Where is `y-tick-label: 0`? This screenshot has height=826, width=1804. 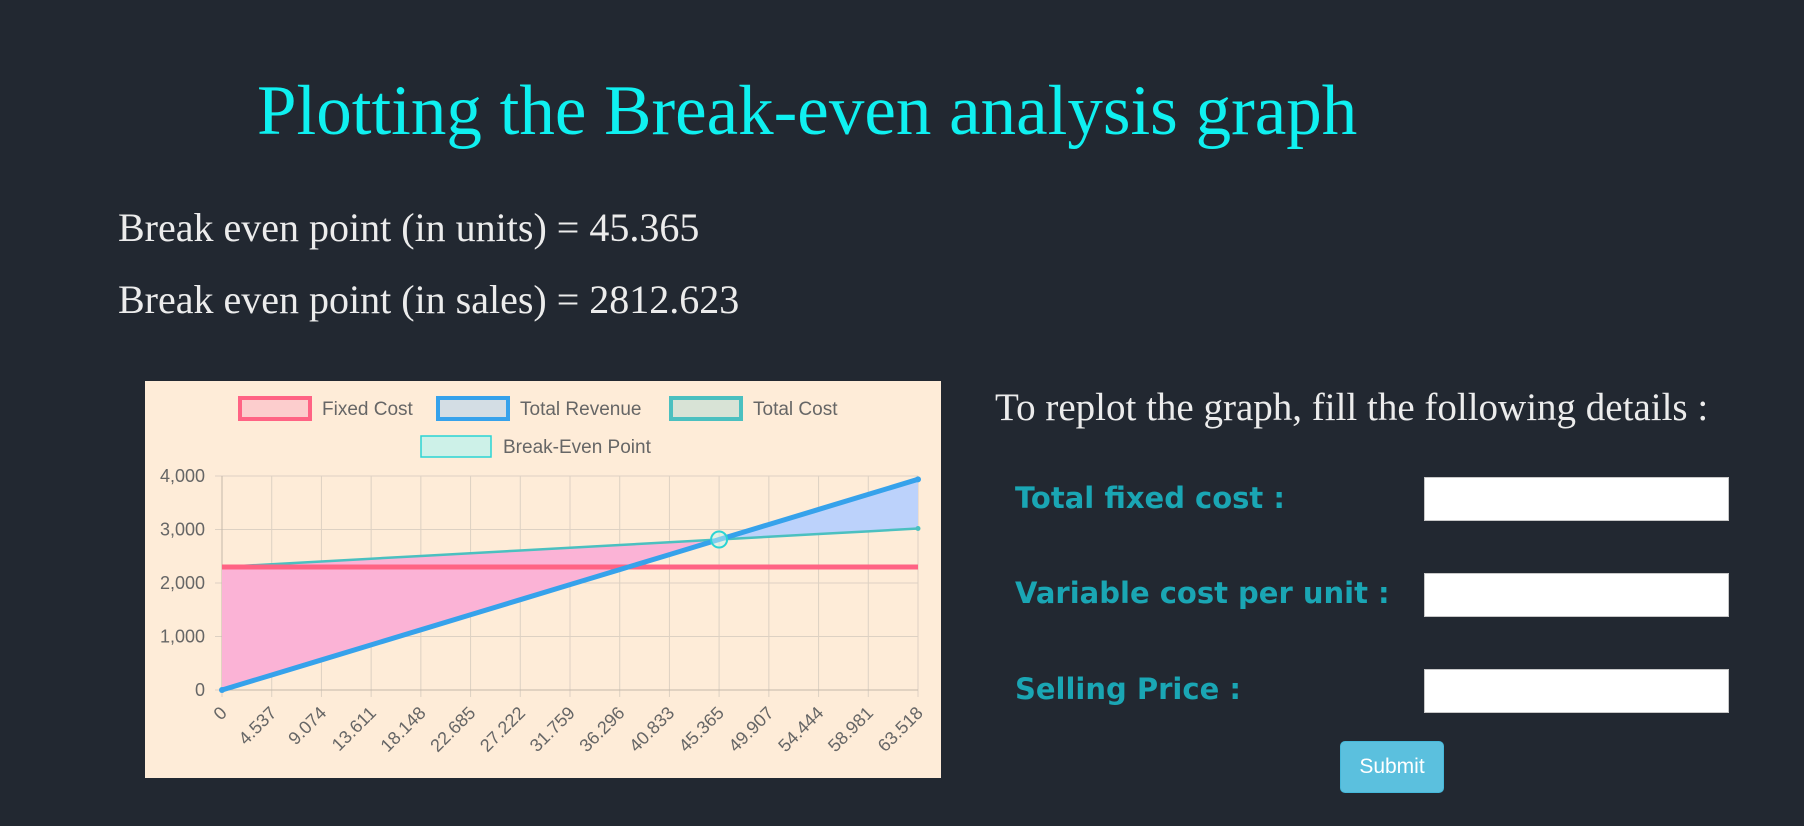 y-tick-label: 0 is located at coordinates (200, 690).